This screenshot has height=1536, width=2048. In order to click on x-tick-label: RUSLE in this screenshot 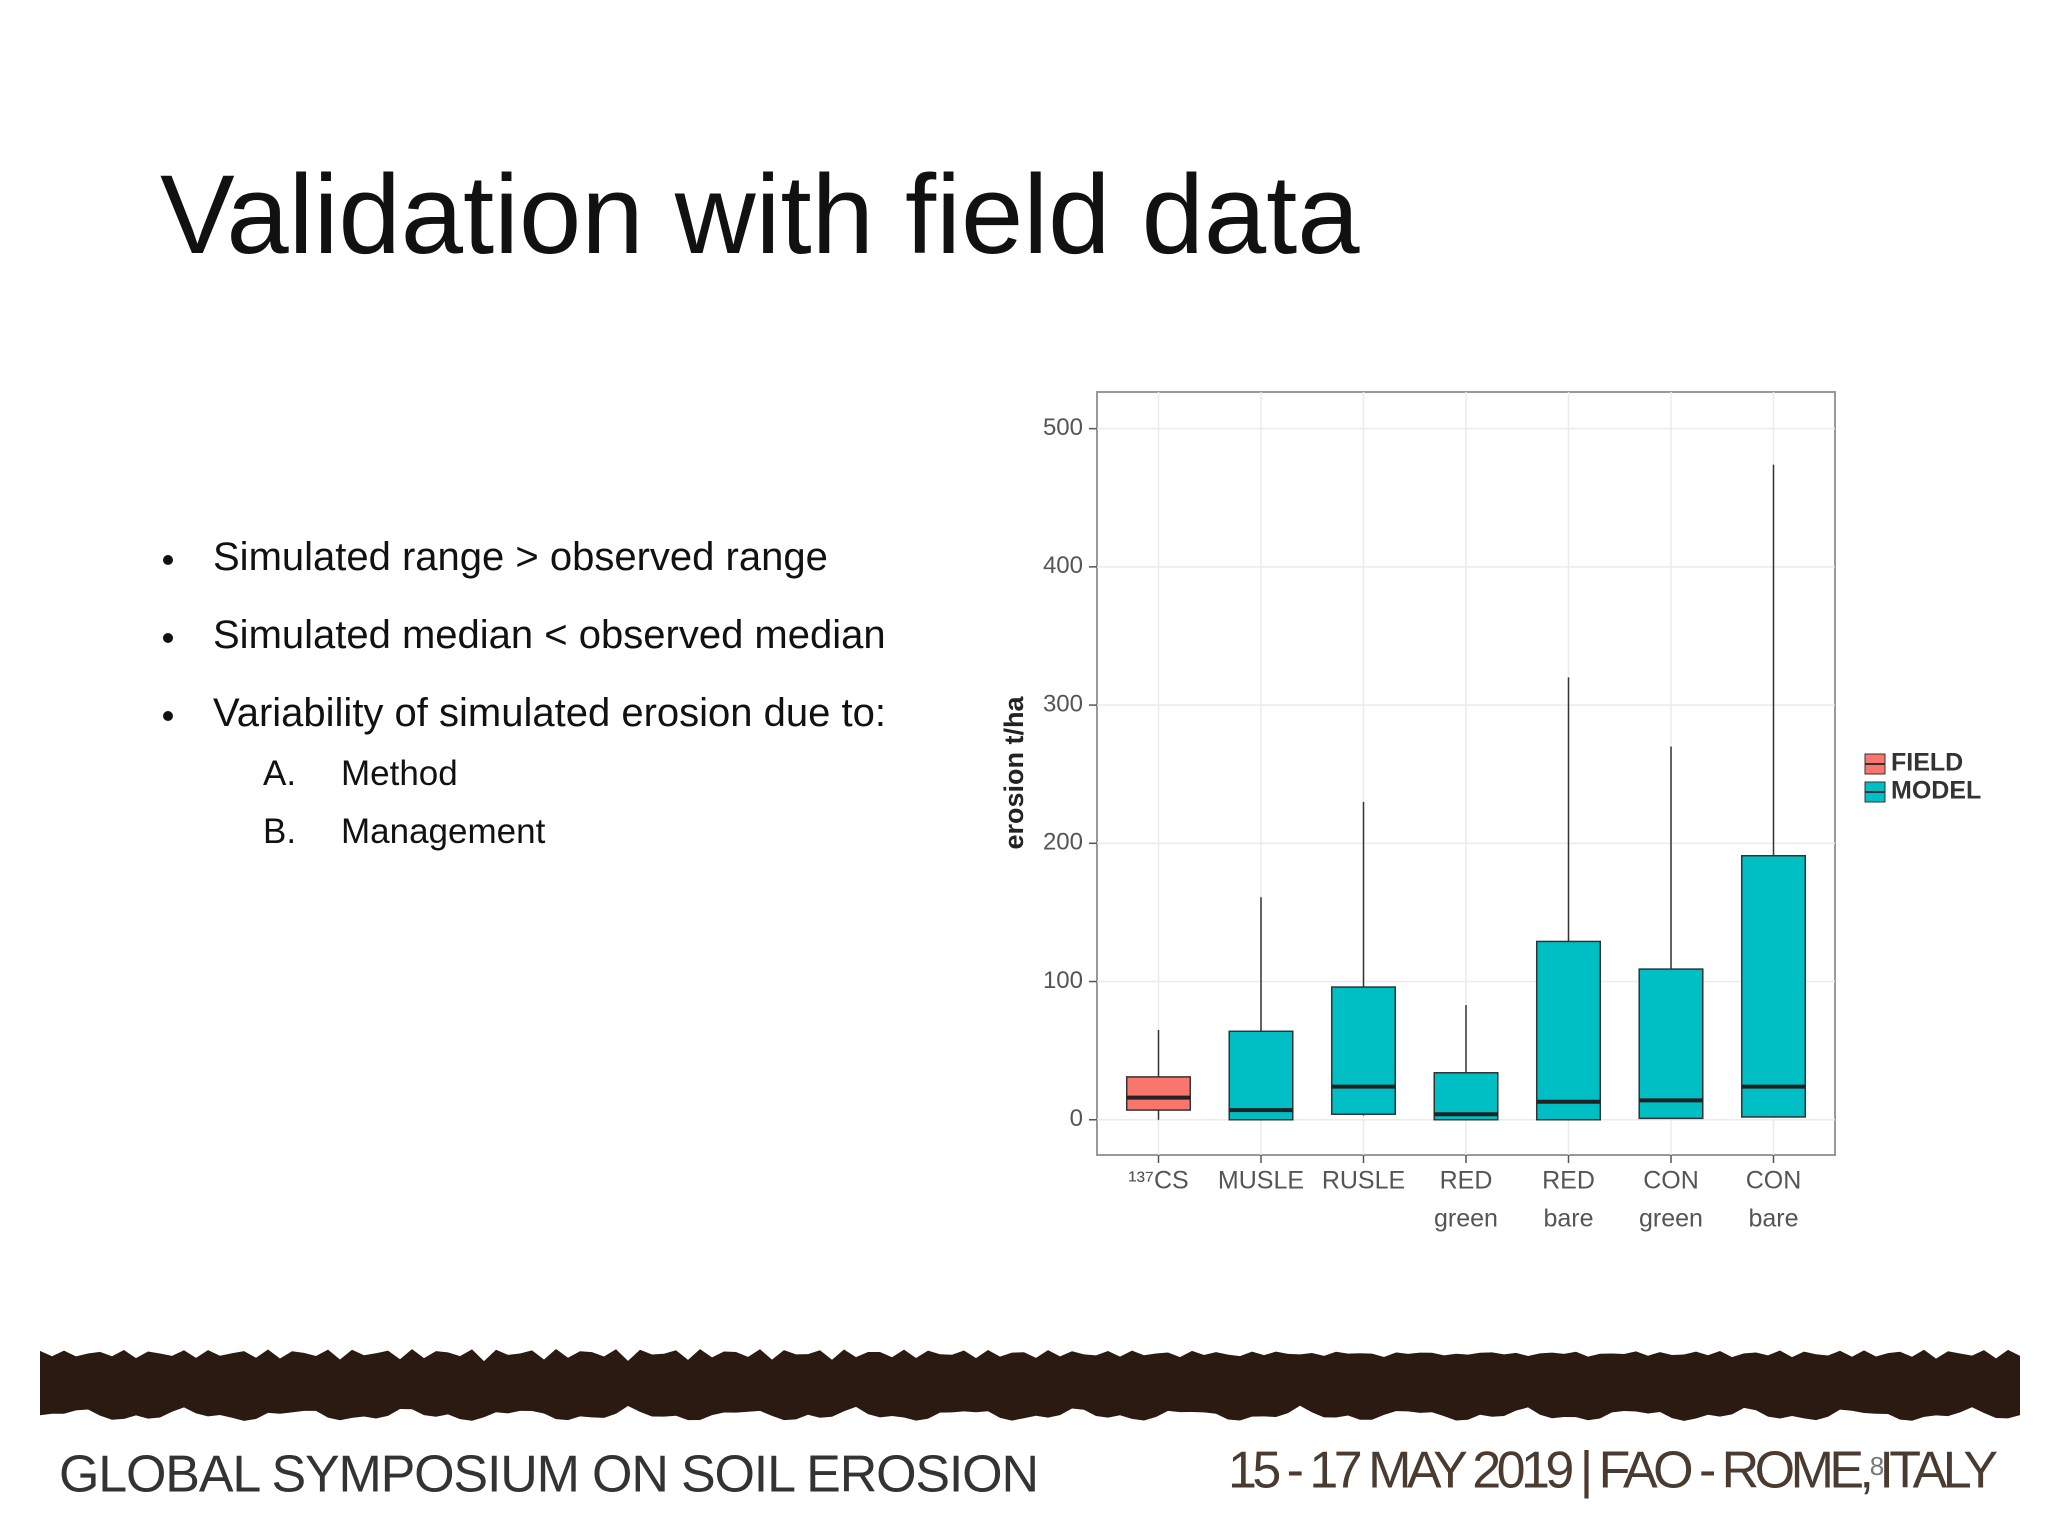, I will do `click(1363, 1181)`.